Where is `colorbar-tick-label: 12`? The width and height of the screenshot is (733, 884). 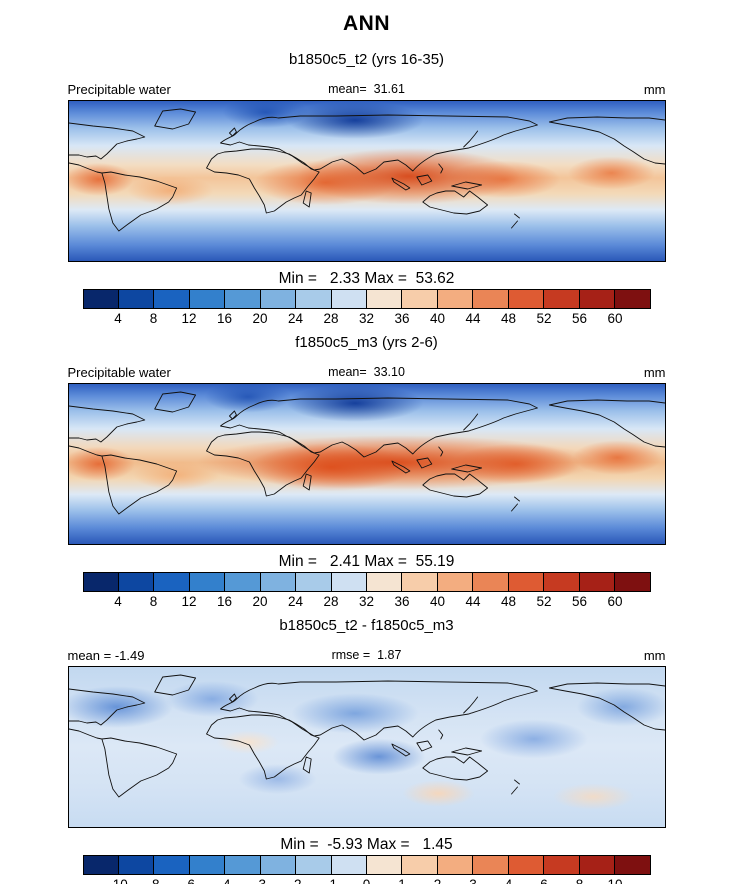 colorbar-tick-label: 12 is located at coordinates (189, 601).